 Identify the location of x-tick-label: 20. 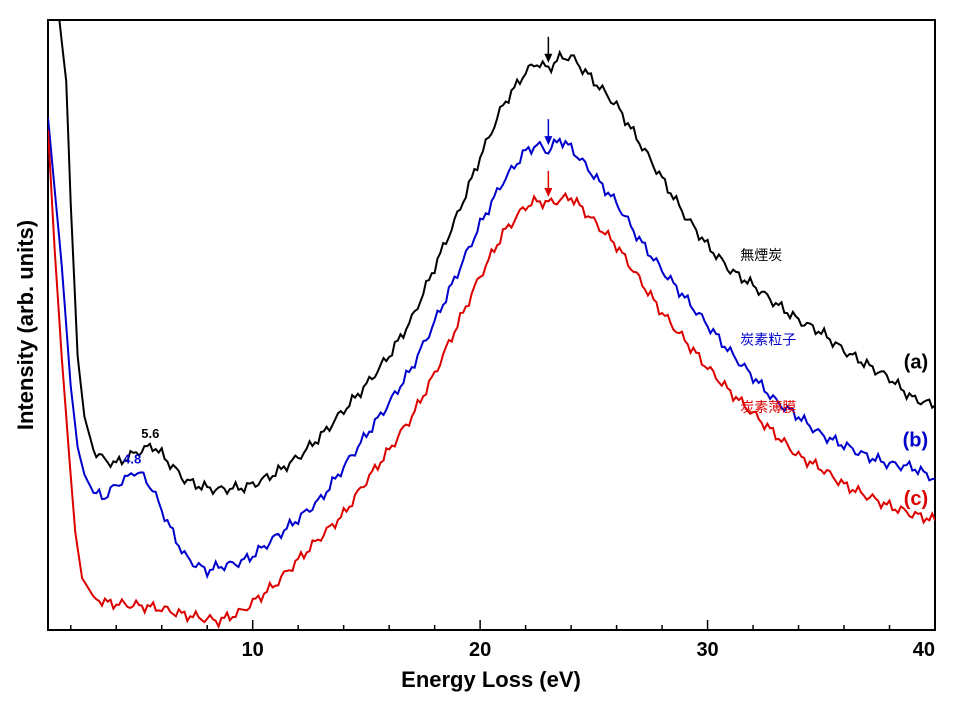
(480, 650).